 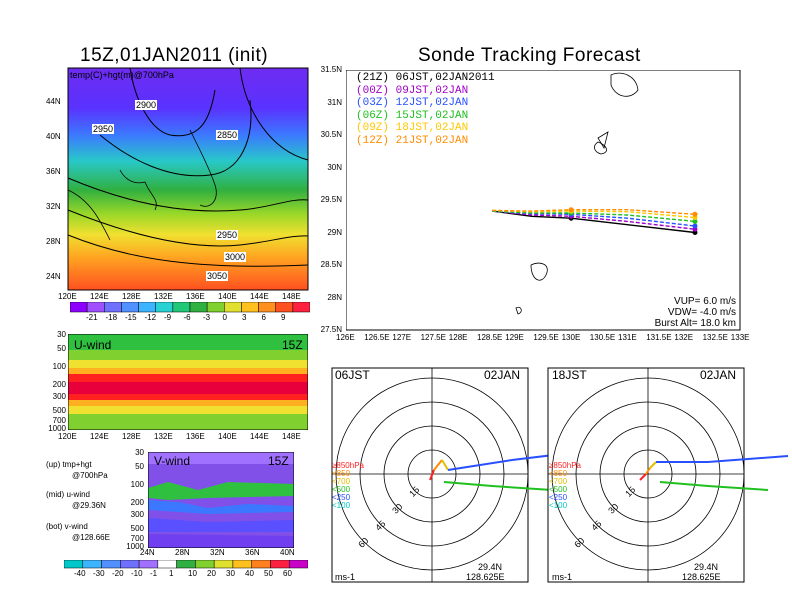 I want to click on hodo-left-time: 06JST, so click(x=352, y=375).